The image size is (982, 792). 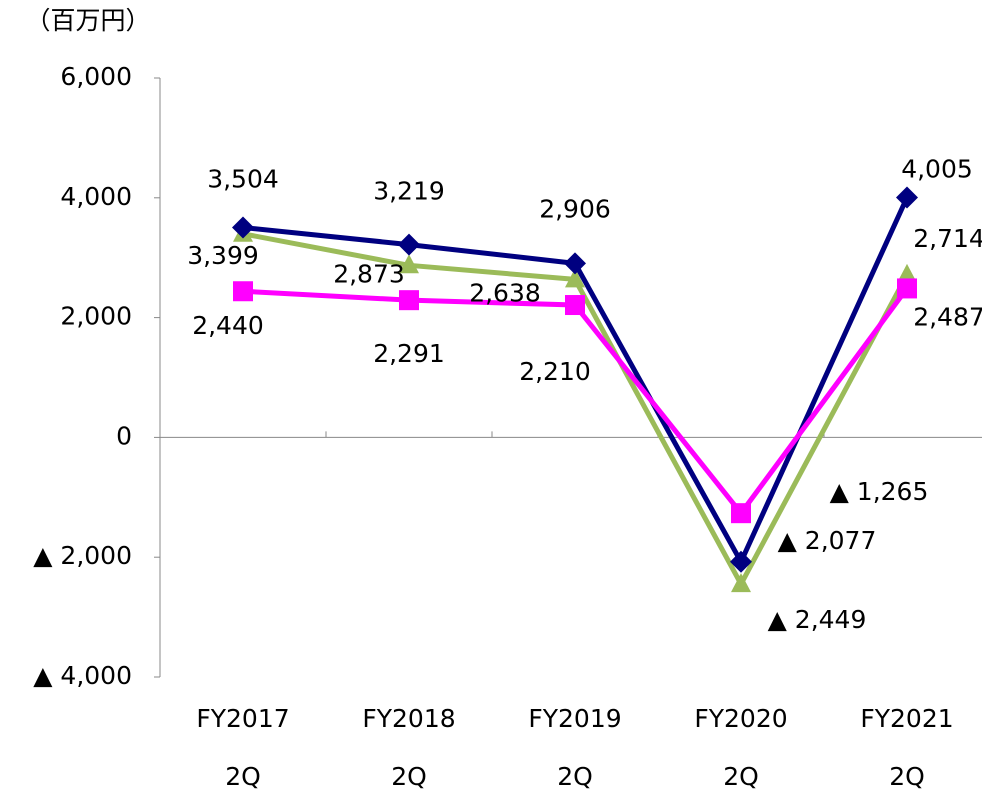 I want to click on x-tick-label: FY2019, so click(x=574, y=718).